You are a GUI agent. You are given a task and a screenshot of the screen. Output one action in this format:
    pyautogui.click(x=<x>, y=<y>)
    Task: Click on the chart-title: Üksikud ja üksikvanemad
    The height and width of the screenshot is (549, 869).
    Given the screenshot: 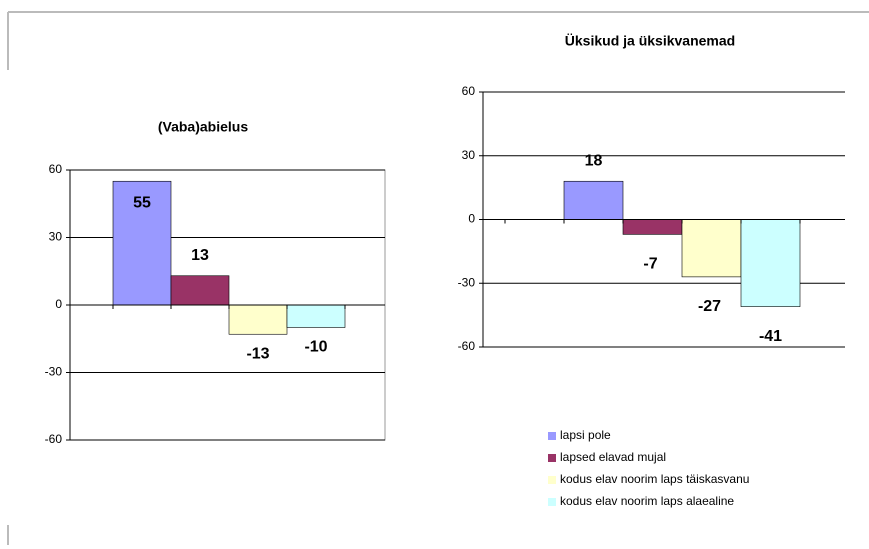 What is the action you would take?
    pyautogui.click(x=650, y=41)
    